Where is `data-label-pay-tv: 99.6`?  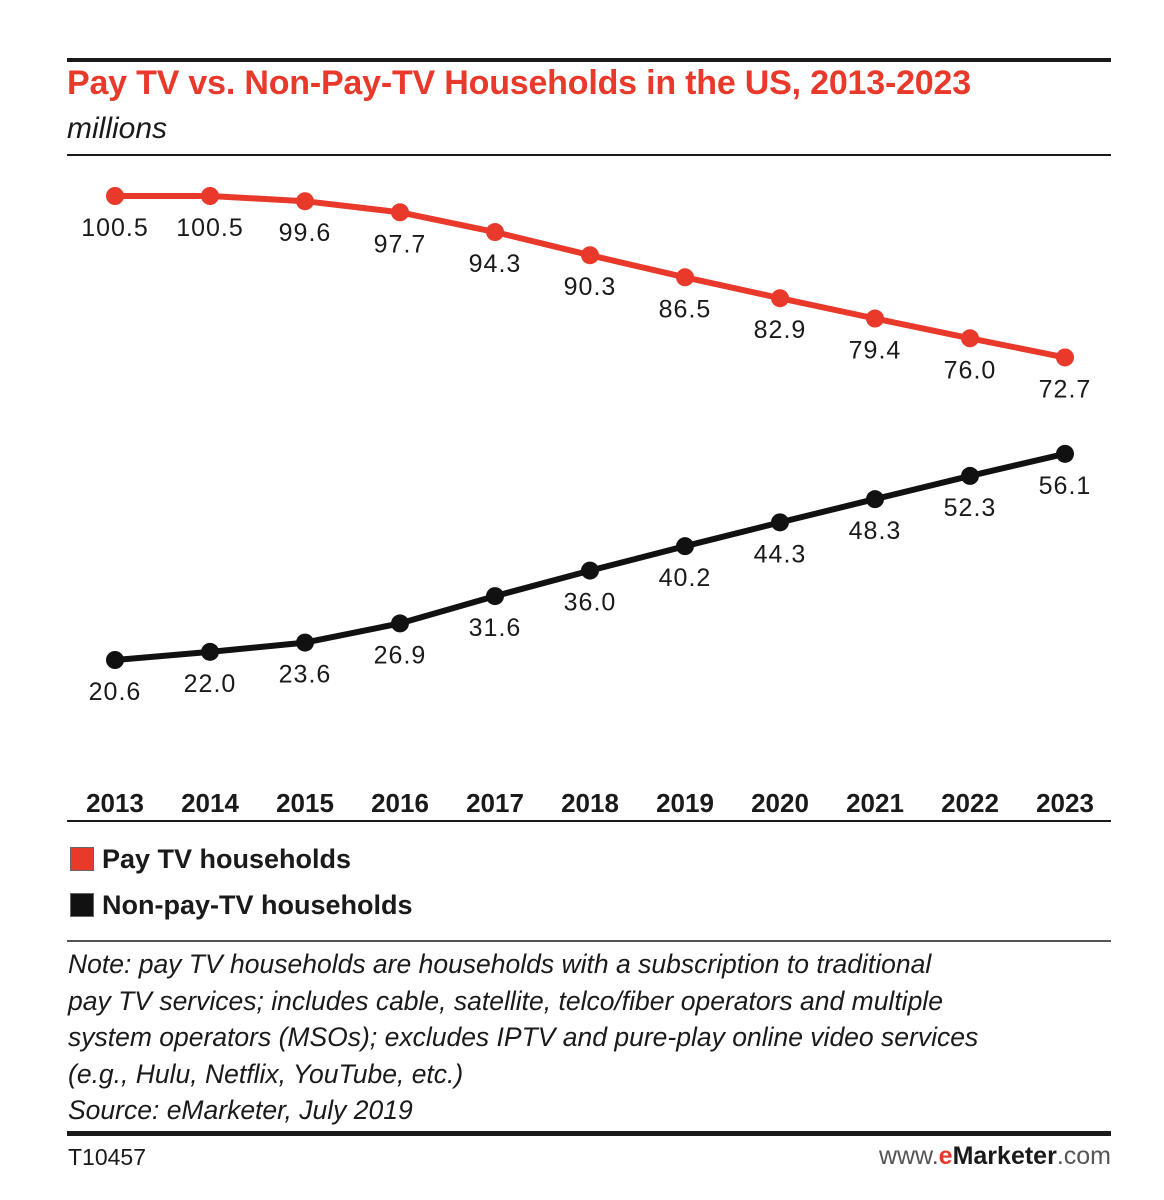 data-label-pay-tv: 99.6 is located at coordinates (305, 233).